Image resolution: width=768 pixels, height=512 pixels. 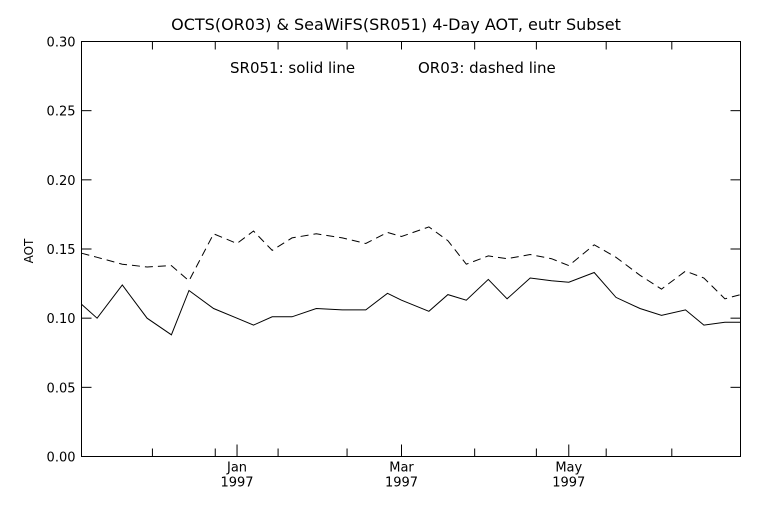 What do you see at coordinates (61, 43) in the screenshot?
I see `y-tick-label: 0.30` at bounding box center [61, 43].